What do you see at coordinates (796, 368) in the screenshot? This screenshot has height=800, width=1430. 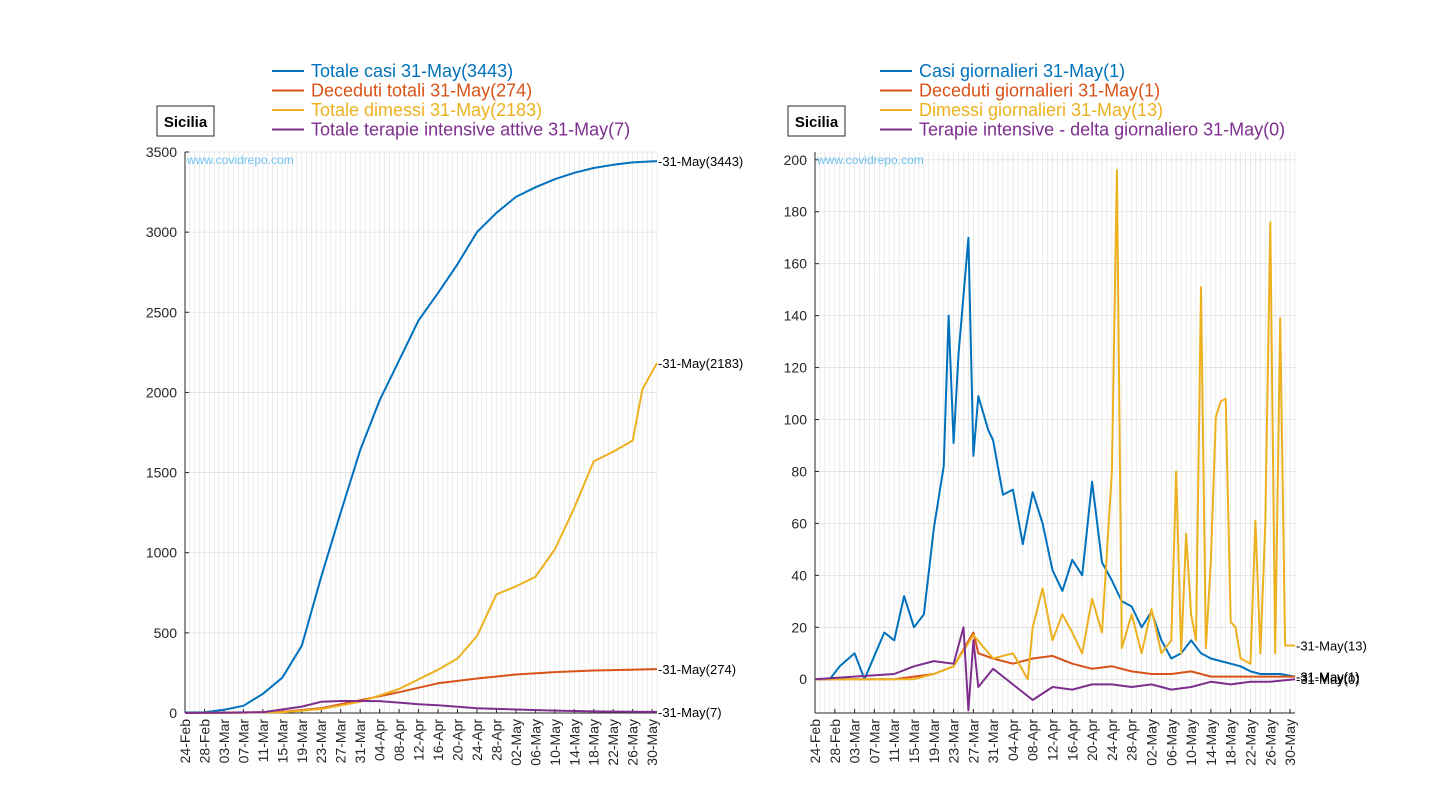 I see `y-tick-label: 120` at bounding box center [796, 368].